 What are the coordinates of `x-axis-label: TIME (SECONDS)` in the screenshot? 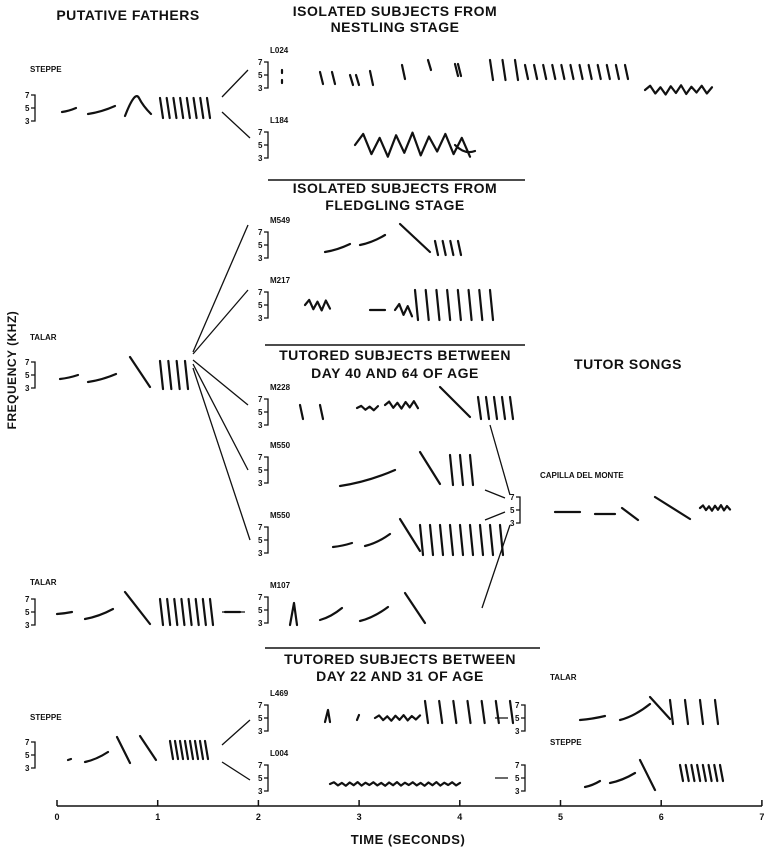 It's located at (408, 839).